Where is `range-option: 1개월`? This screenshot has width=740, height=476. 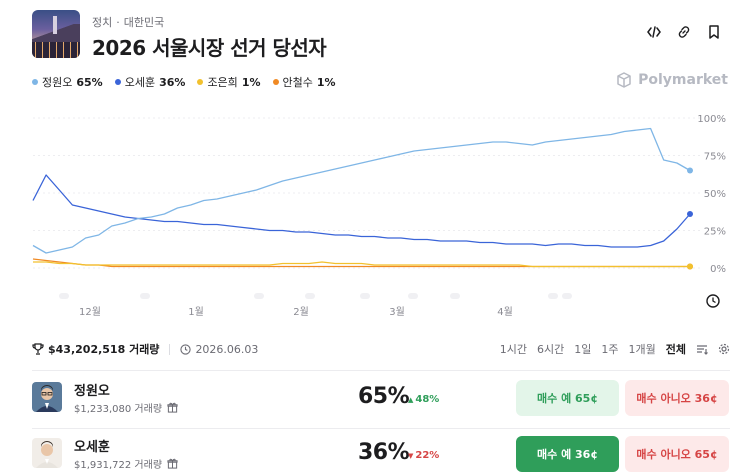
range-option: 1개월 is located at coordinates (642, 349).